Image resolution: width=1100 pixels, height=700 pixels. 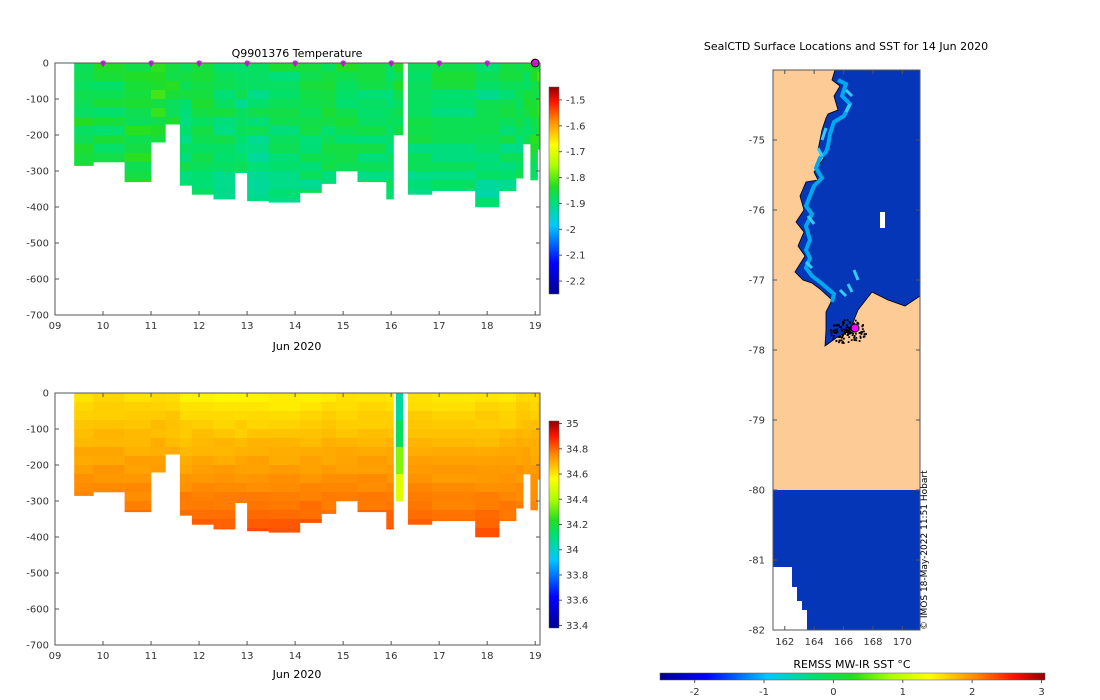 I want to click on lat-tick-label: -80, so click(x=757, y=491).